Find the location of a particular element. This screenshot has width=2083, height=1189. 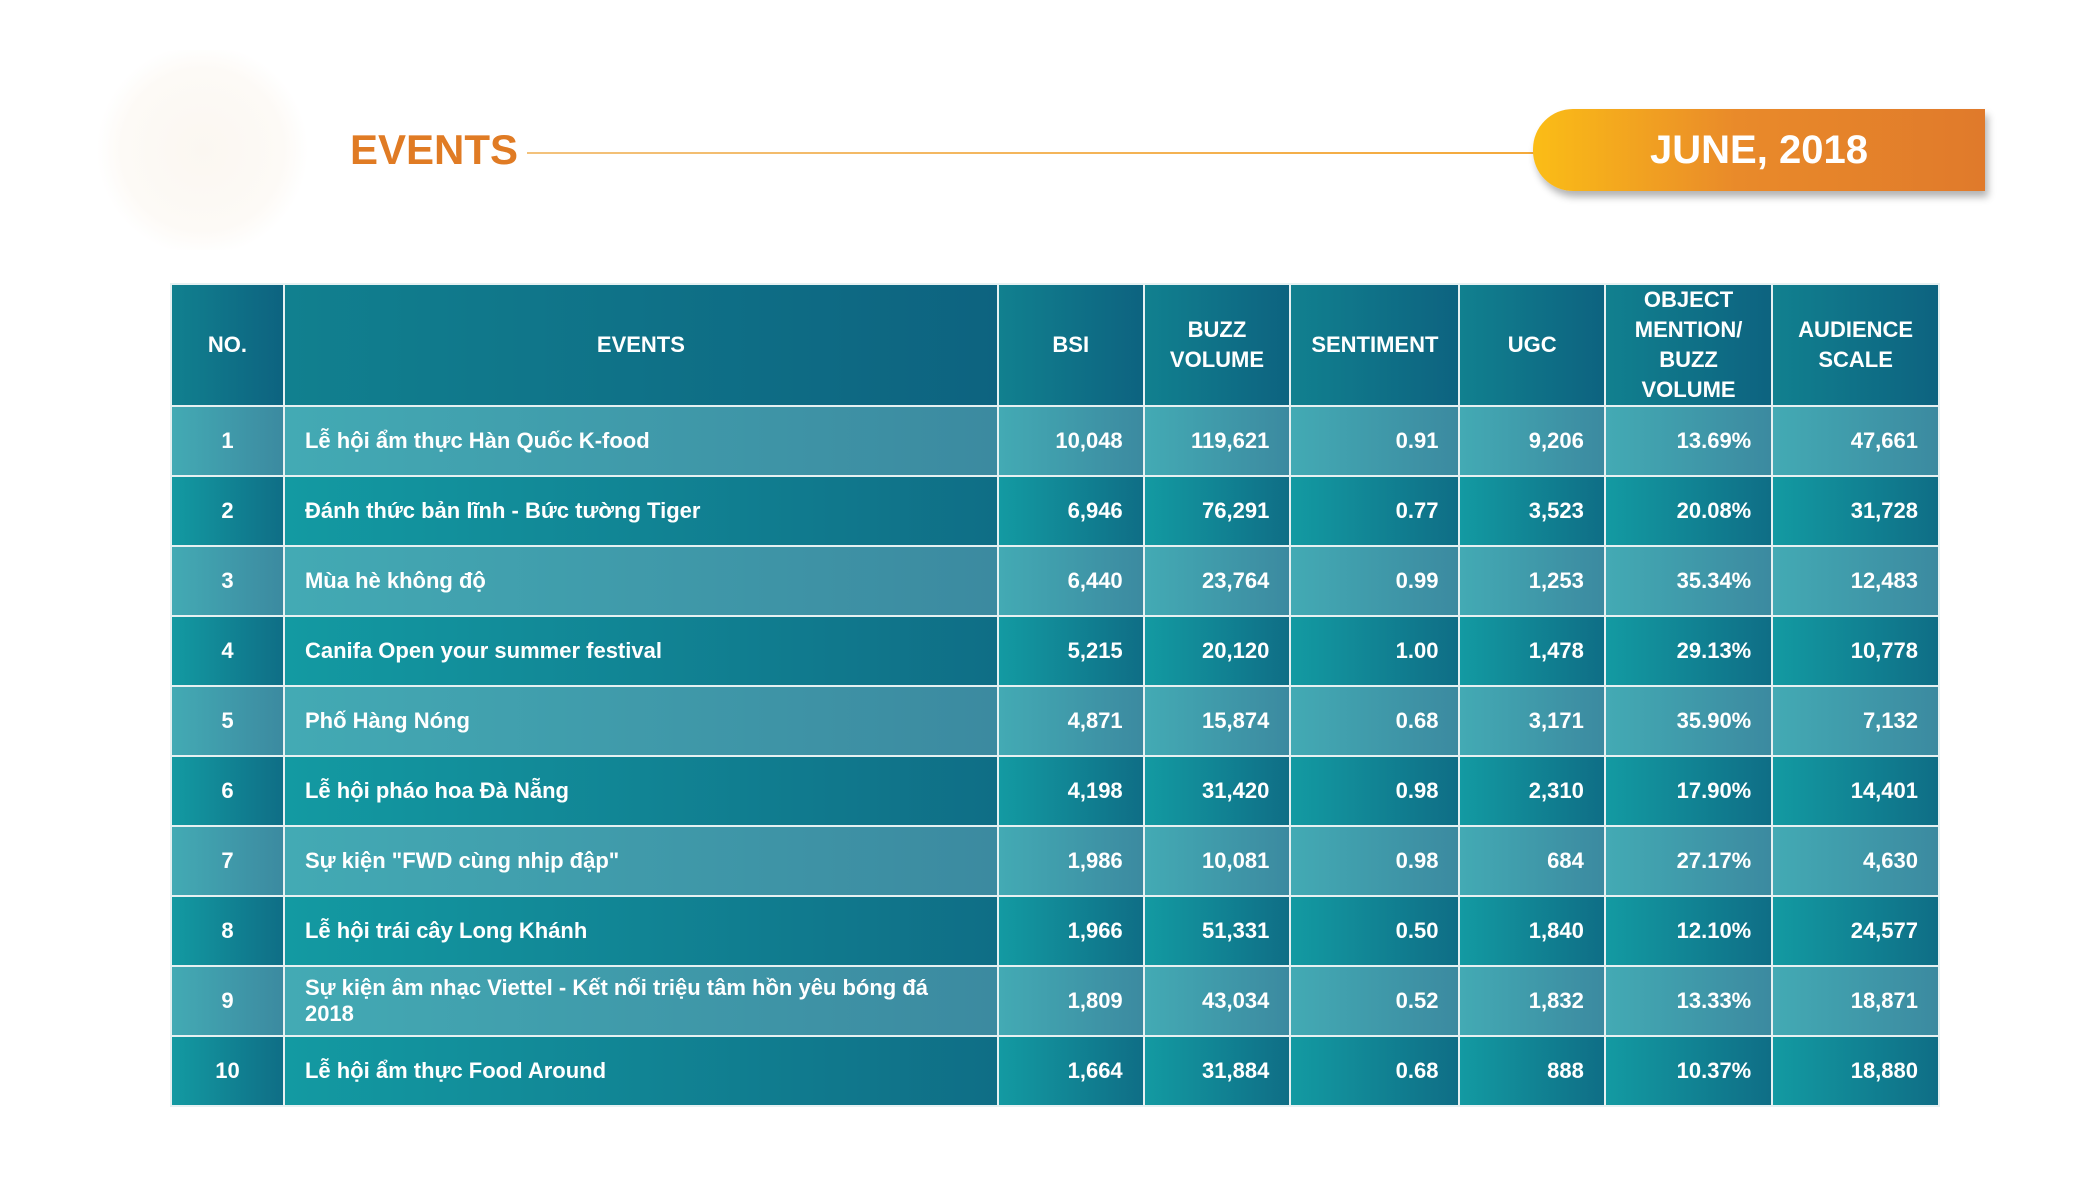

event-cell: Canifa Open your summer festival is located at coordinates (640, 651).